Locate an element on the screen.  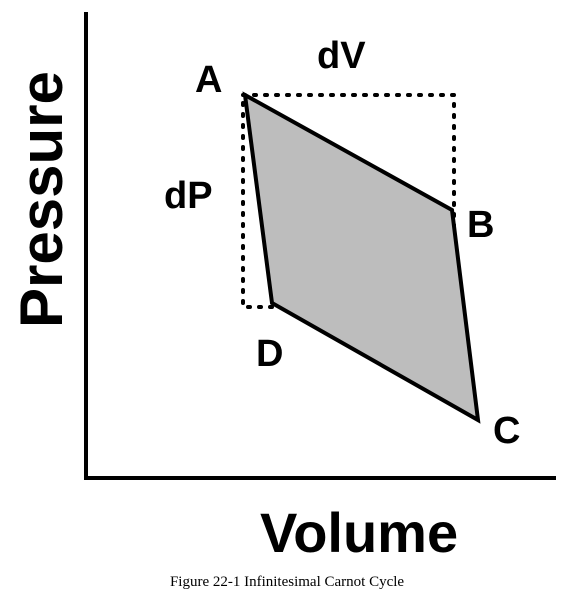
dp-label: dP is located at coordinates (188, 196).